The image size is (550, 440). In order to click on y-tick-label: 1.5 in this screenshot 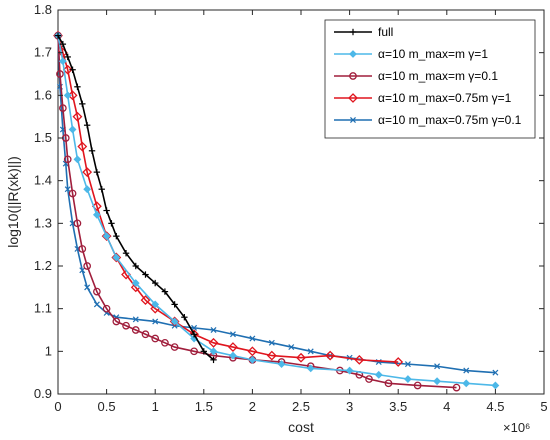, I will do `click(43, 137)`.